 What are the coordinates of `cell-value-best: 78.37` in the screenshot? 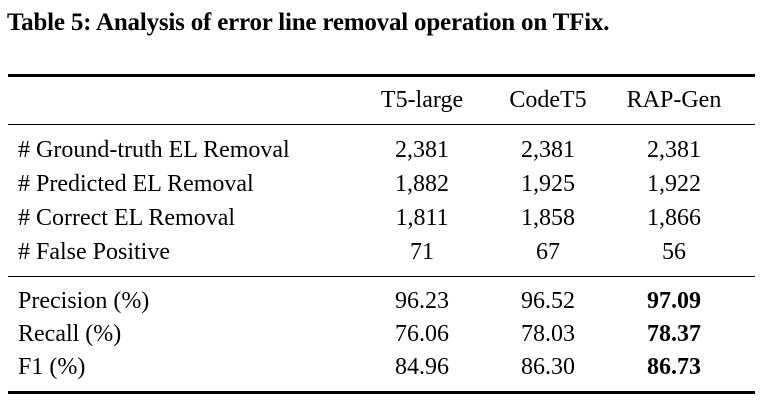 It's located at (674, 334).